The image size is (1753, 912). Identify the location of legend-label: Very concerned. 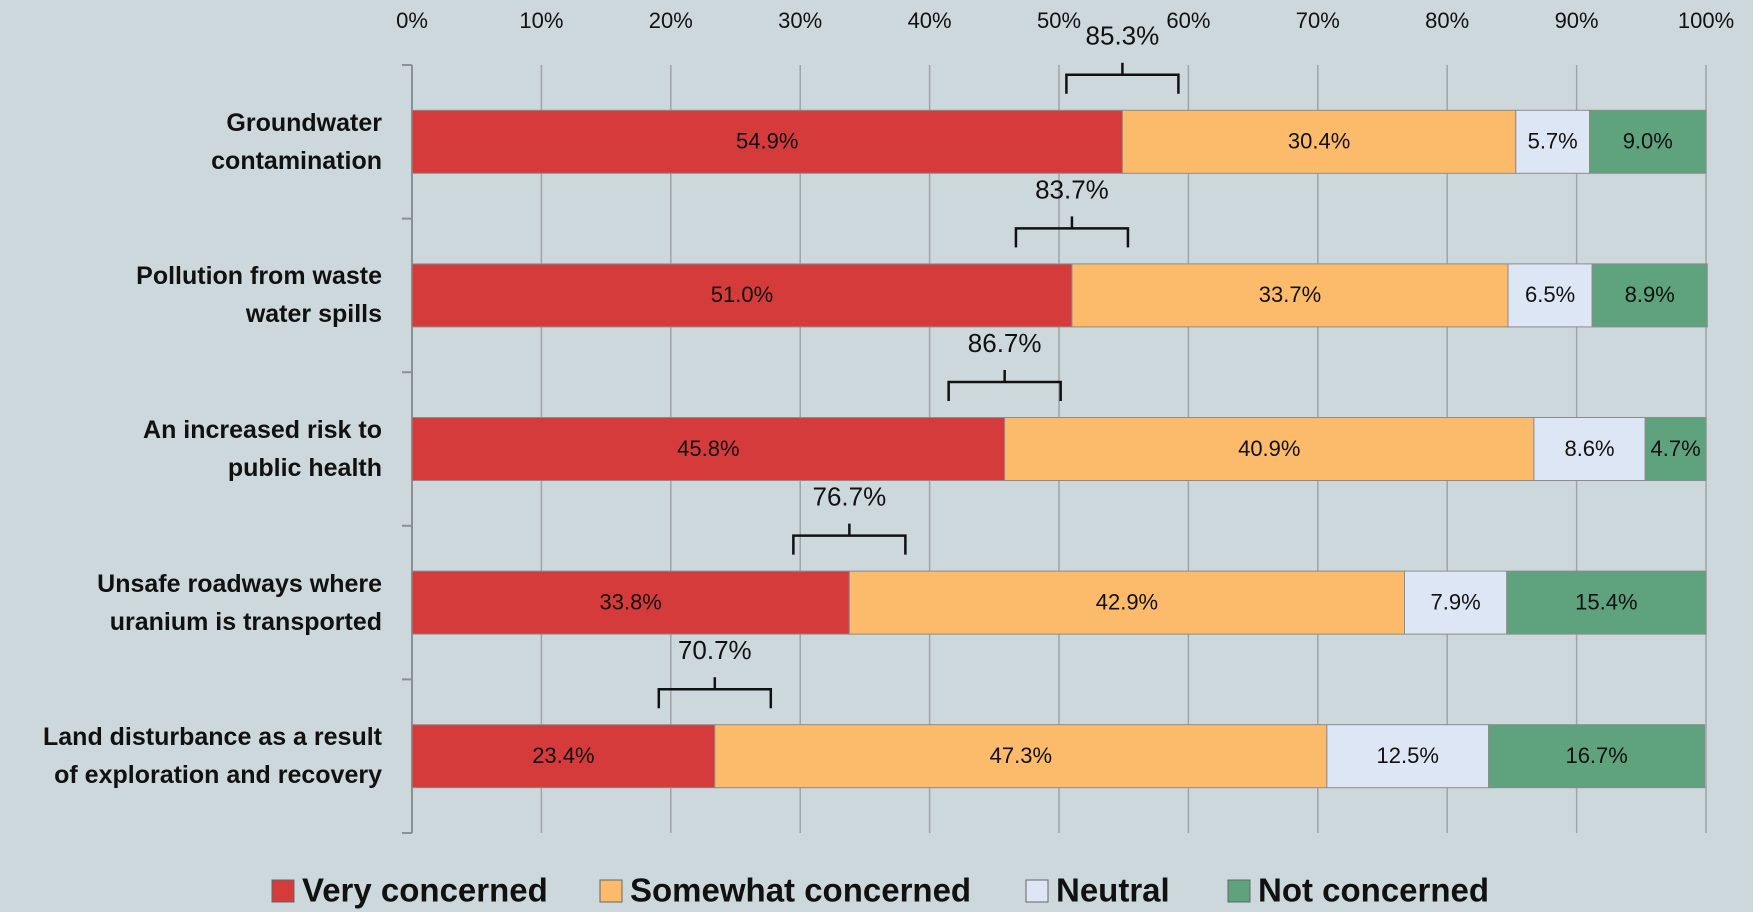
(425, 890).